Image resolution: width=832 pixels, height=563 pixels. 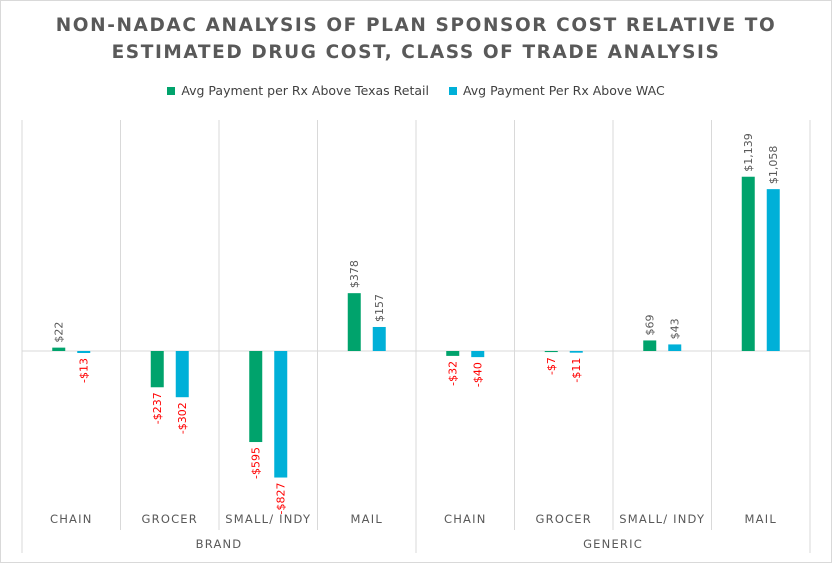 I want to click on legend-swatch-wac, so click(x=452, y=90).